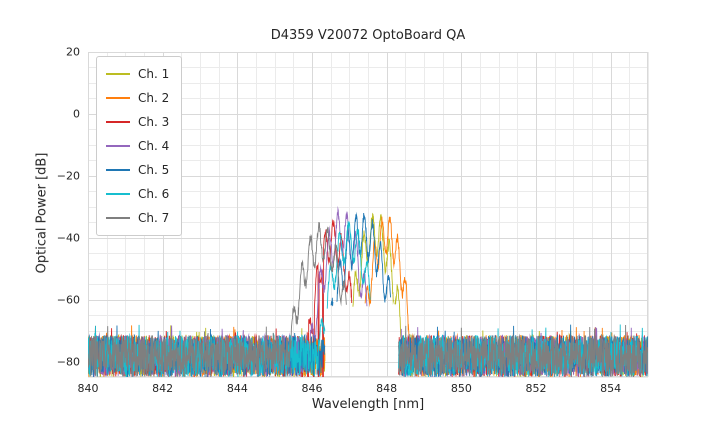  Describe the element at coordinates (154, 98) in the screenshot. I see `legend-label: Ch. 2` at that location.